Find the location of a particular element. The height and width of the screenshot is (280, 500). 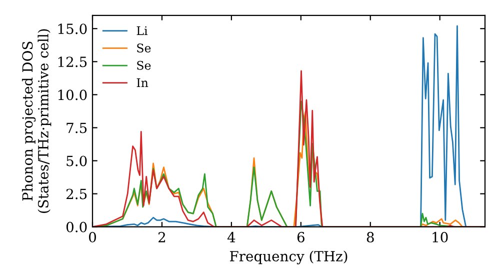

x-tick-label: 8 is located at coordinates (370, 237).